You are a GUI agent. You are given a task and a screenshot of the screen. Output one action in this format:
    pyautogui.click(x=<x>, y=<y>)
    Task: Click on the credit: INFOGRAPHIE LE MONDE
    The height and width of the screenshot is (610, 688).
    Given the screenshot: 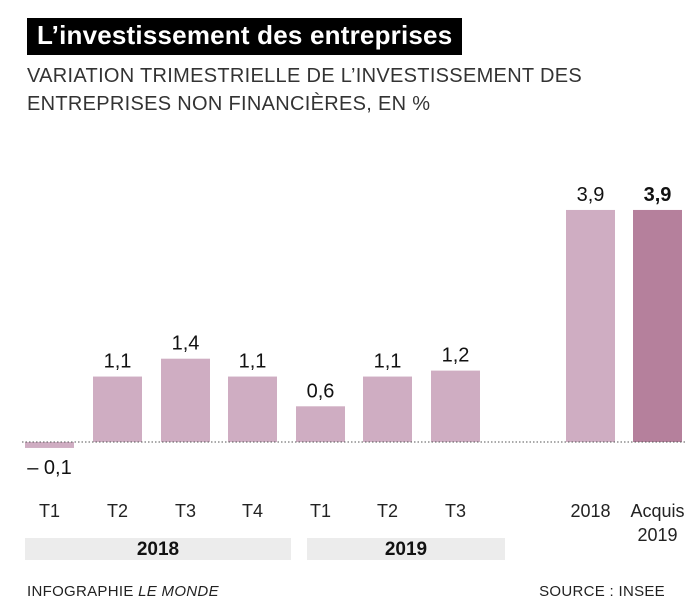 What is the action you would take?
    pyautogui.click(x=123, y=591)
    